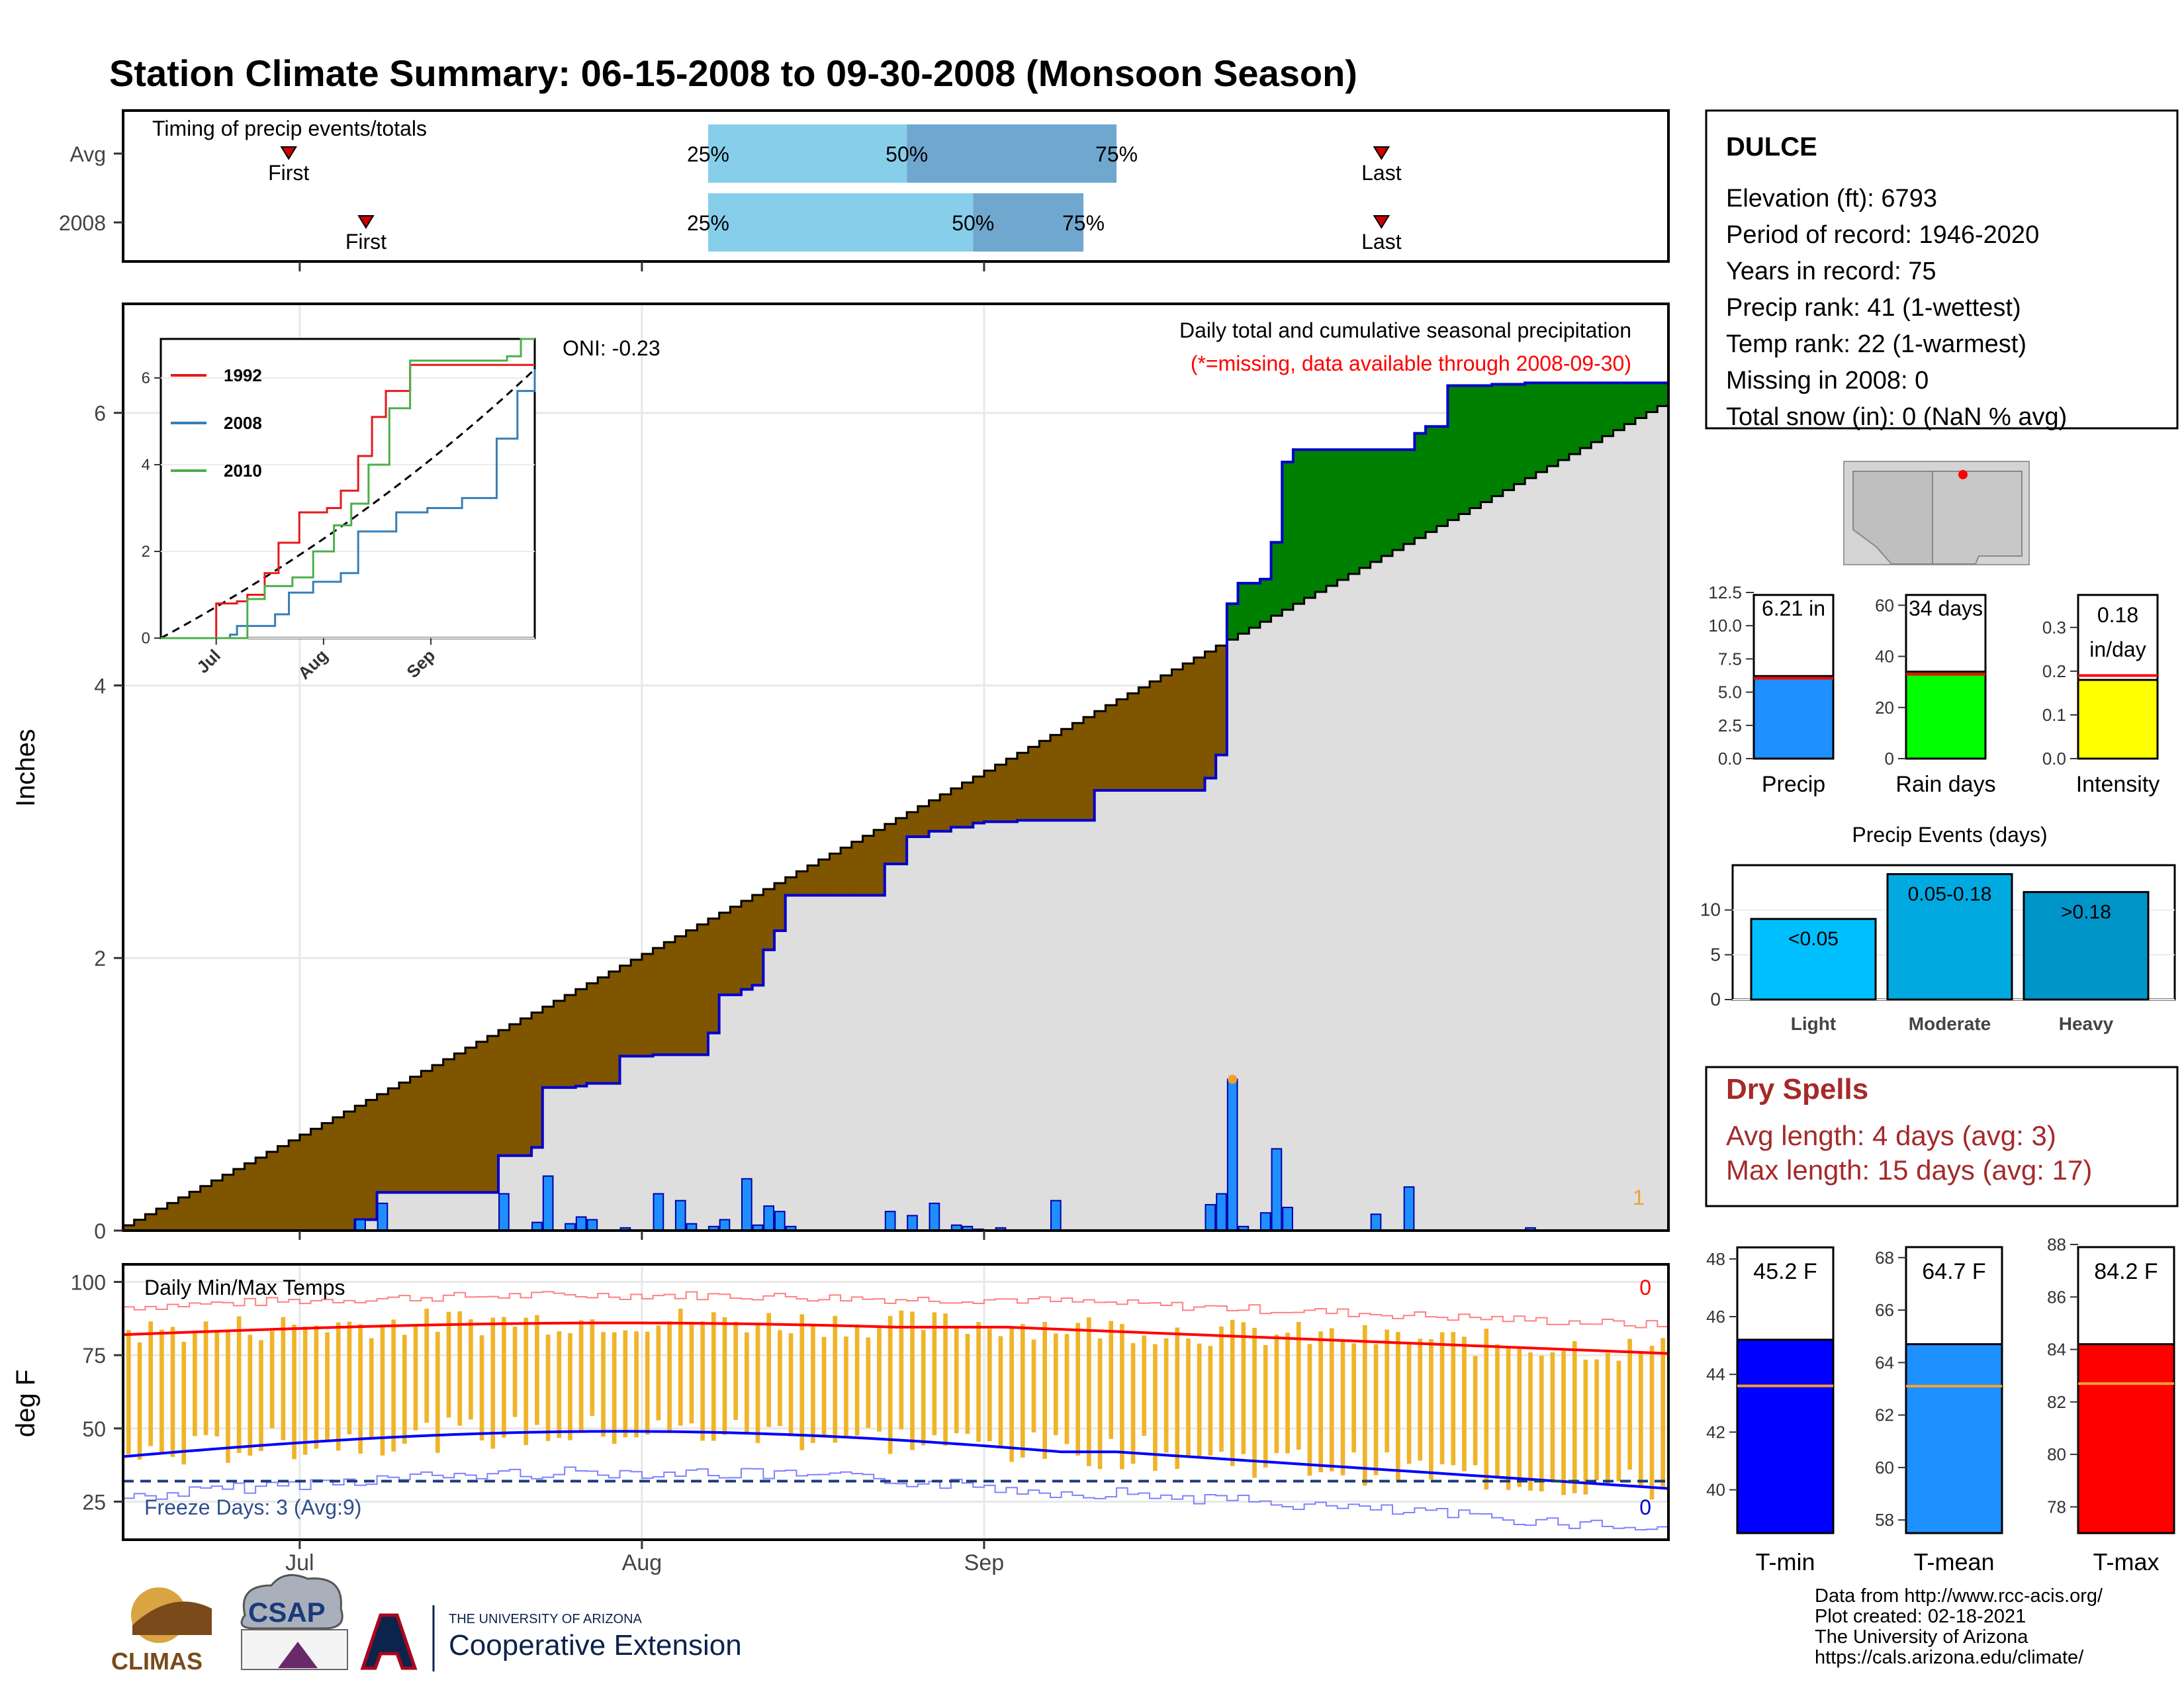  Describe the element at coordinates (896, 1402) in the screenshot. I see `temp-panel-frame` at that location.